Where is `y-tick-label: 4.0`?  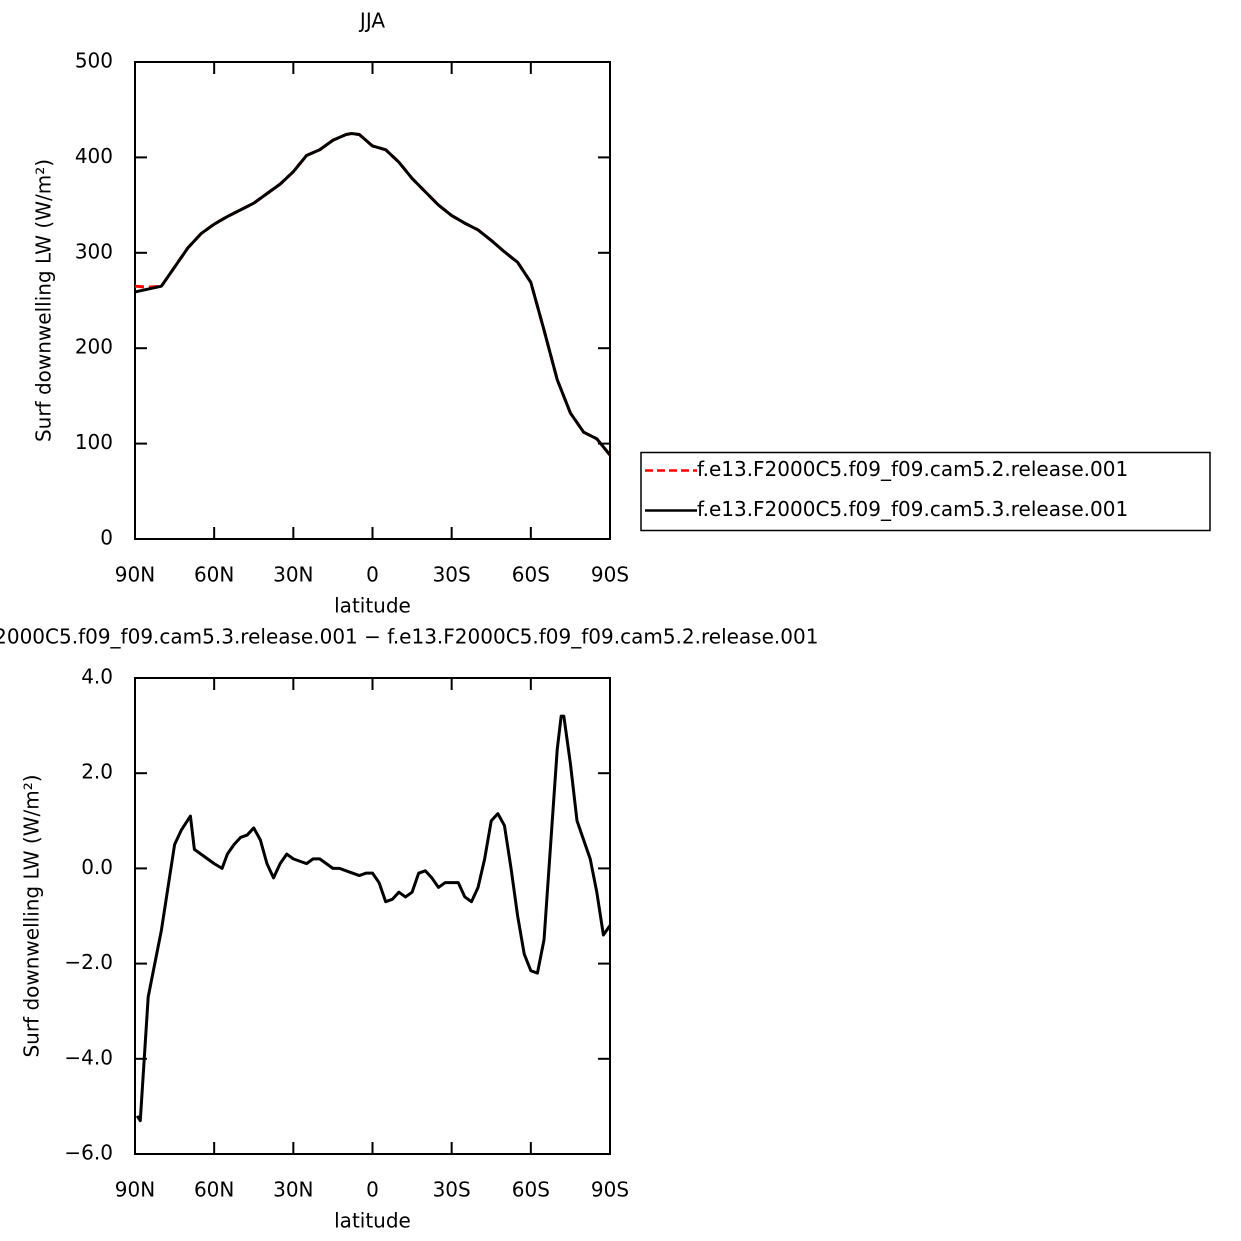
y-tick-label: 4.0 is located at coordinates (97, 677).